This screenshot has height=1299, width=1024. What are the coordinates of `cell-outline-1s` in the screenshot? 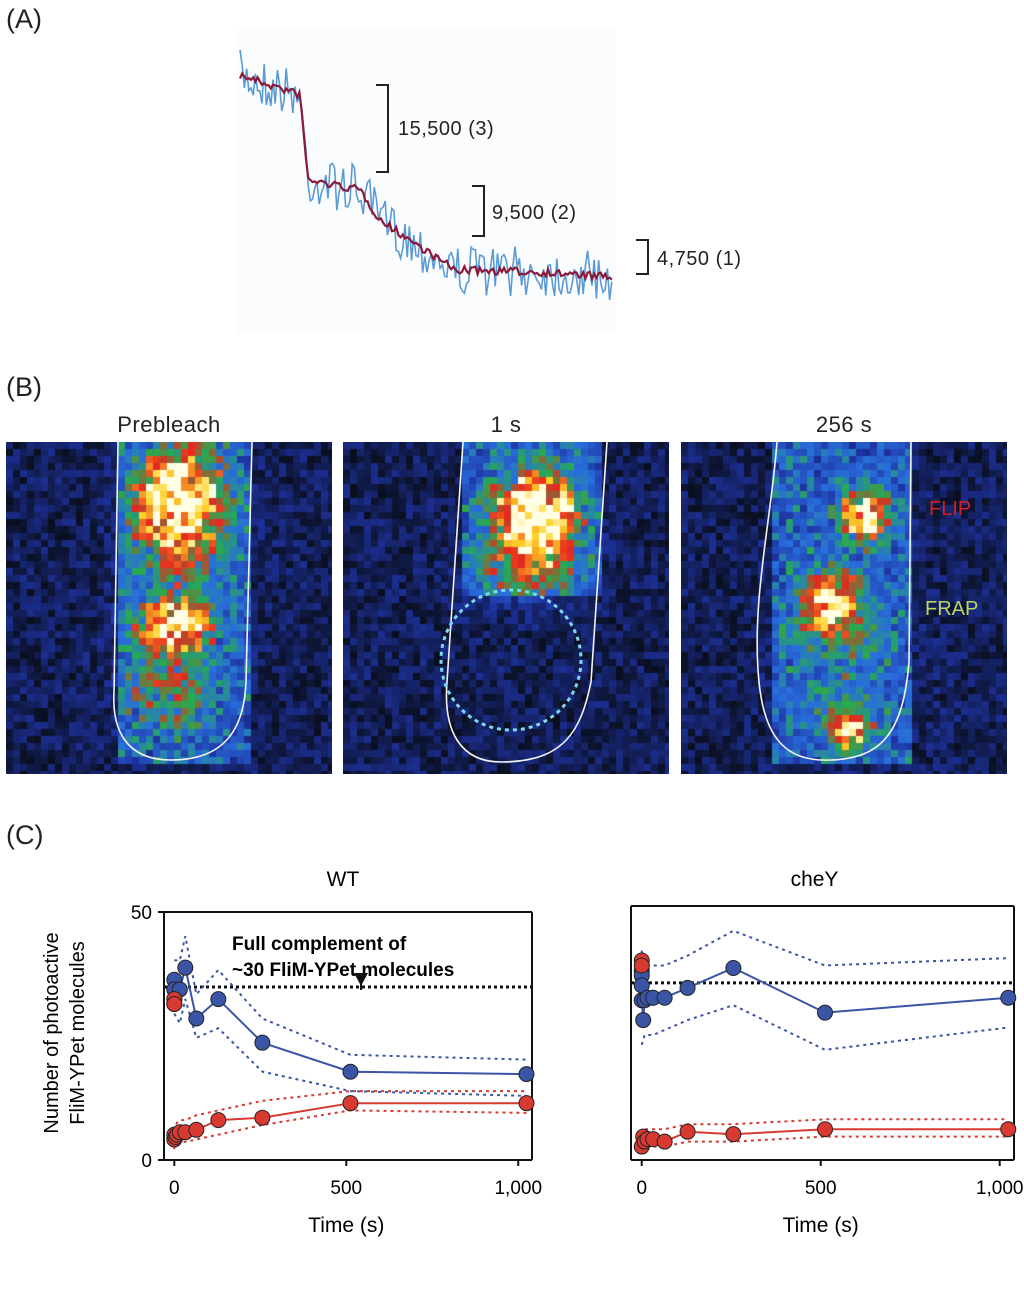 It's located at (523, 602).